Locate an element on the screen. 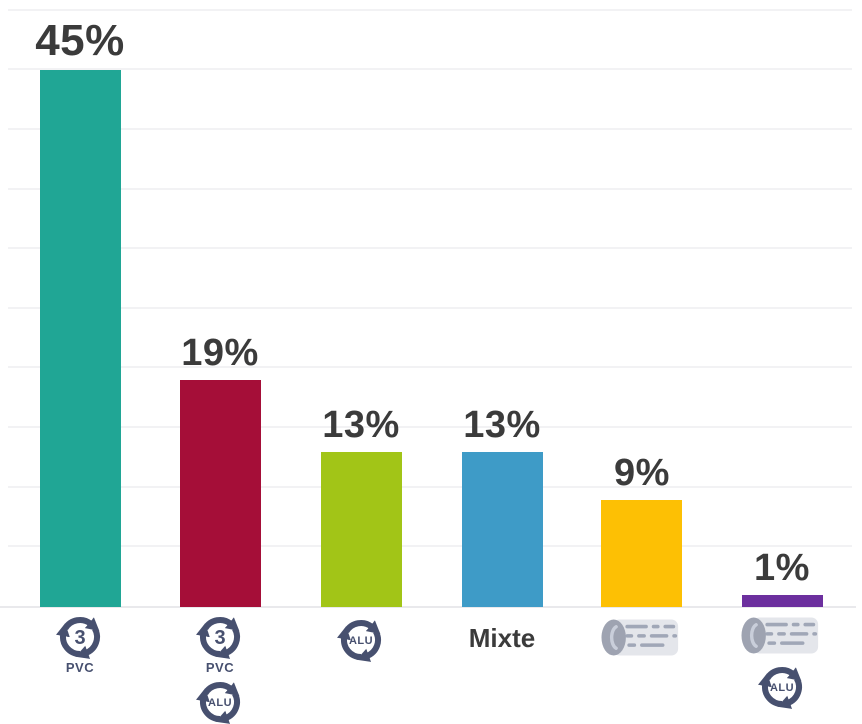 The width and height of the screenshot is (862, 724). tick-paper-roll is located at coordinates (642, 634).